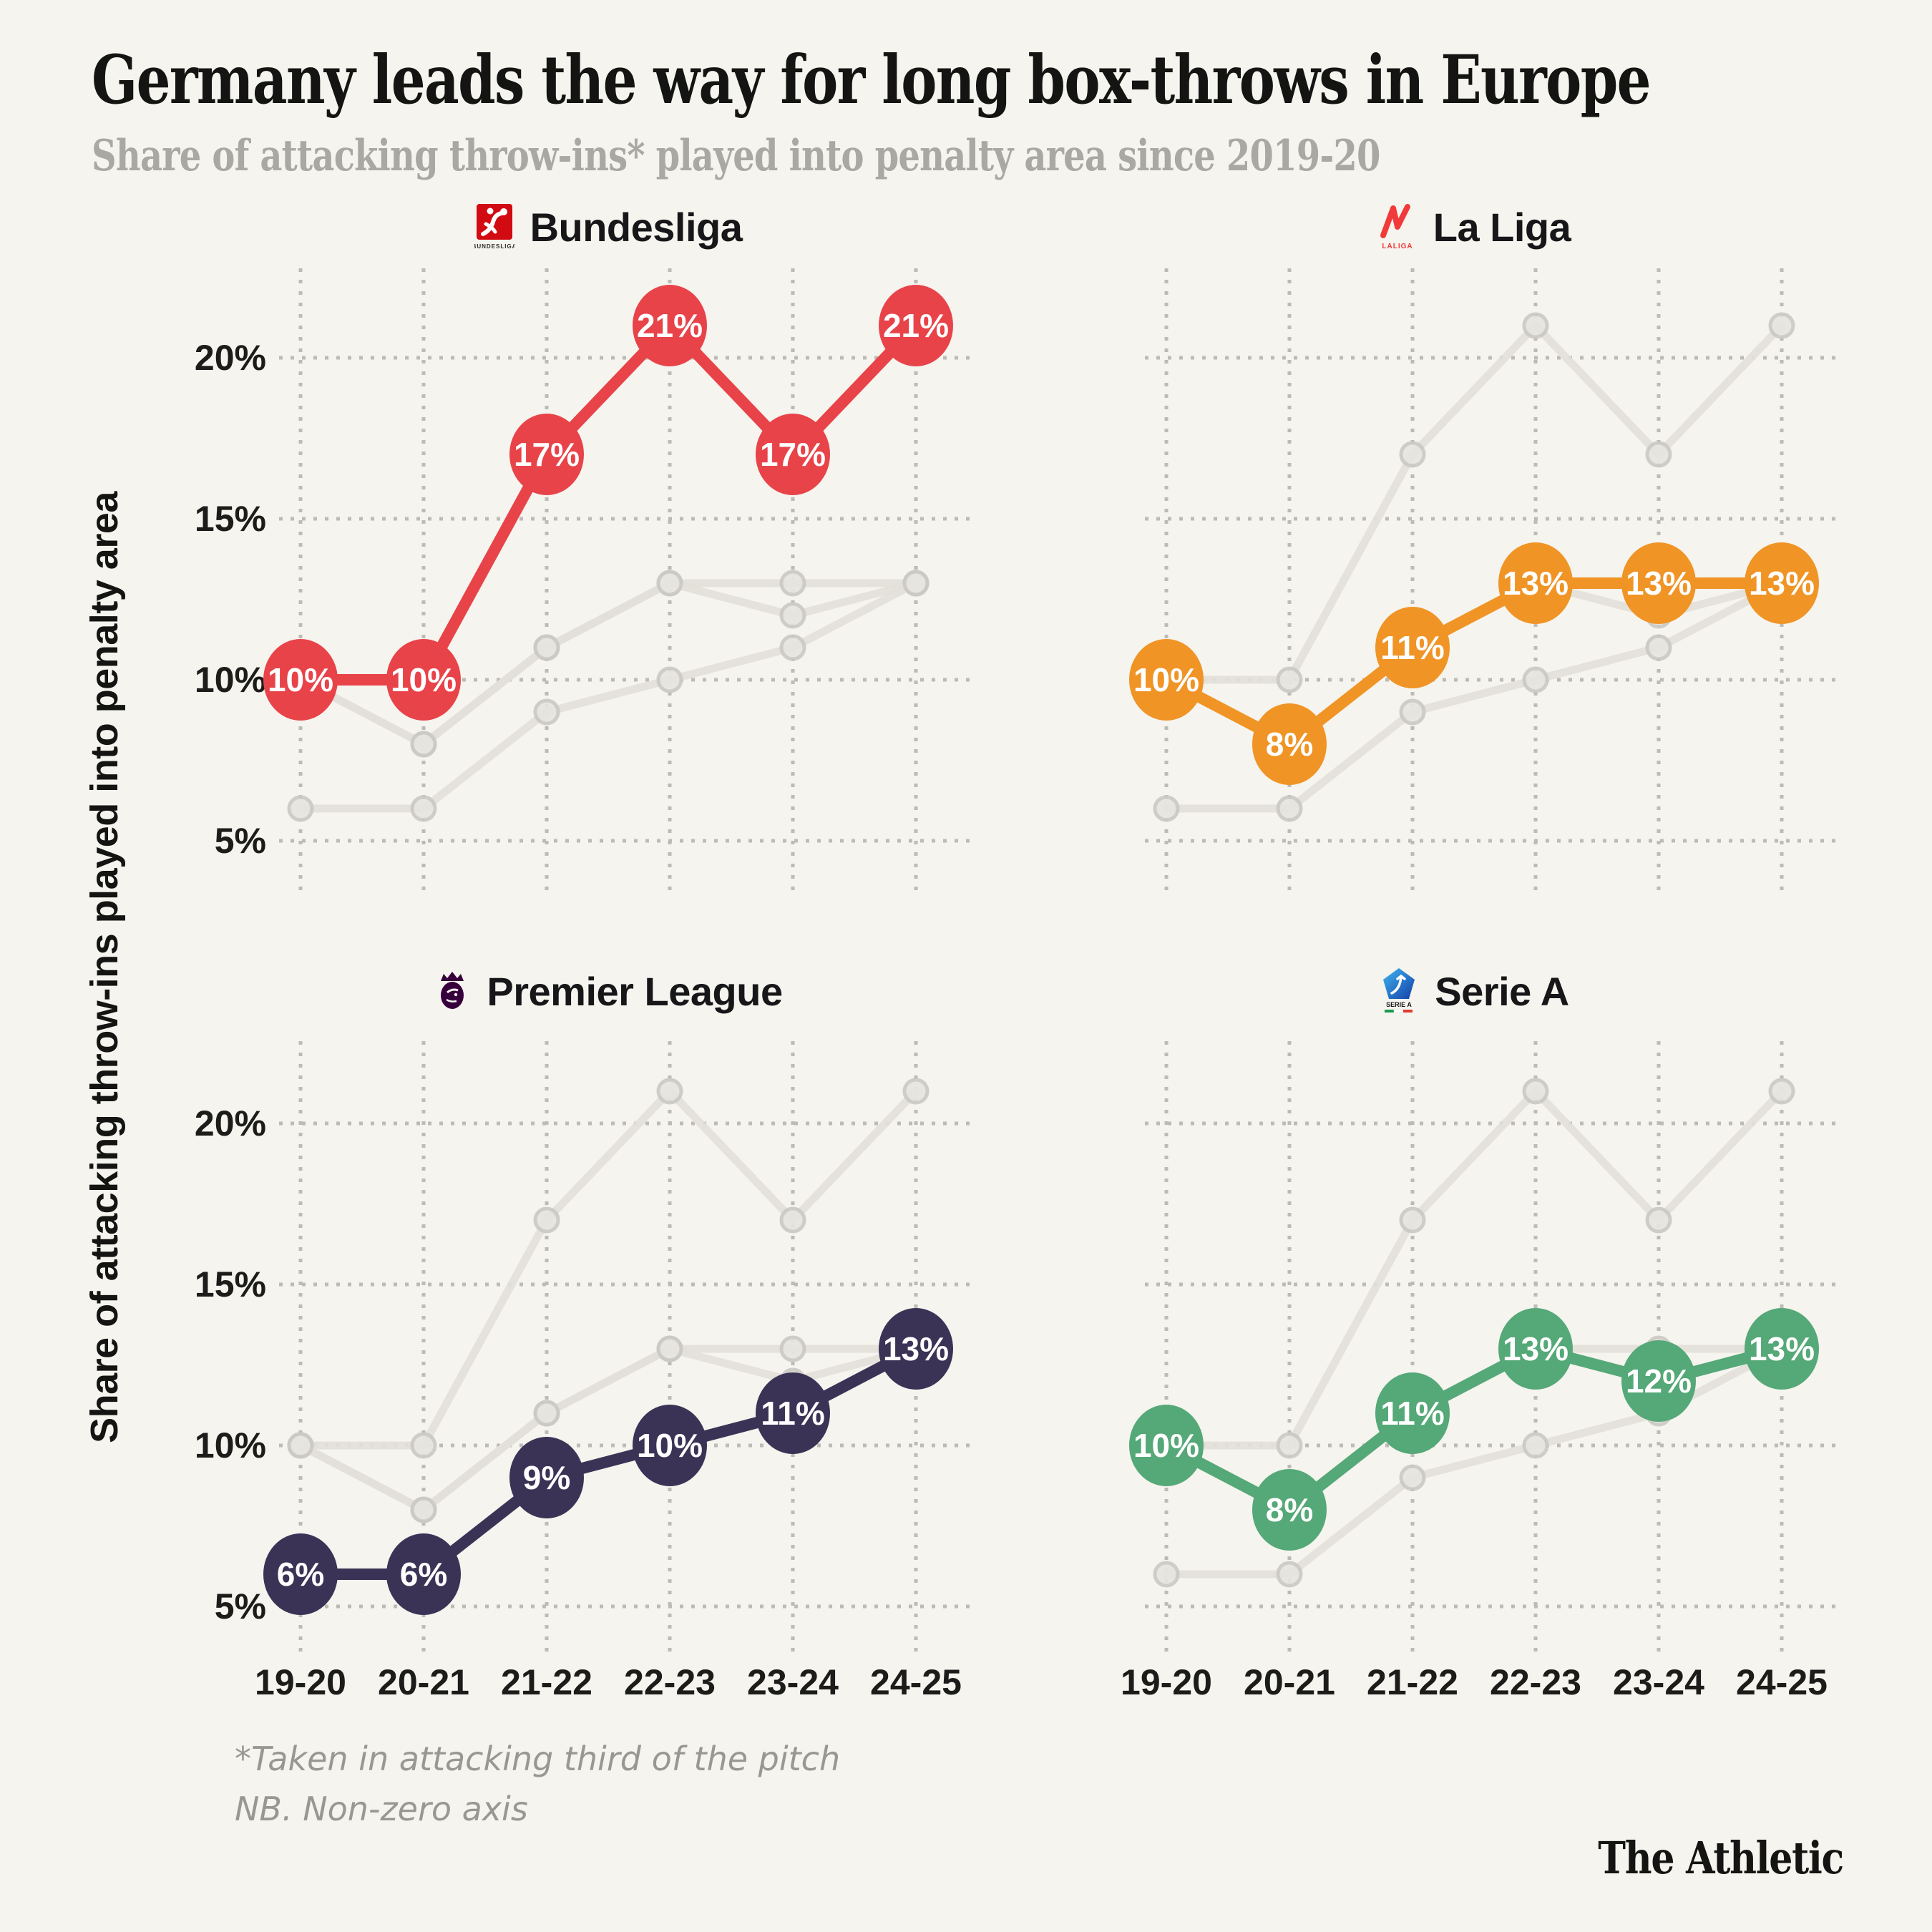  What do you see at coordinates (916, 1682) in the screenshot?
I see `x-tick-label: 24-25` at bounding box center [916, 1682].